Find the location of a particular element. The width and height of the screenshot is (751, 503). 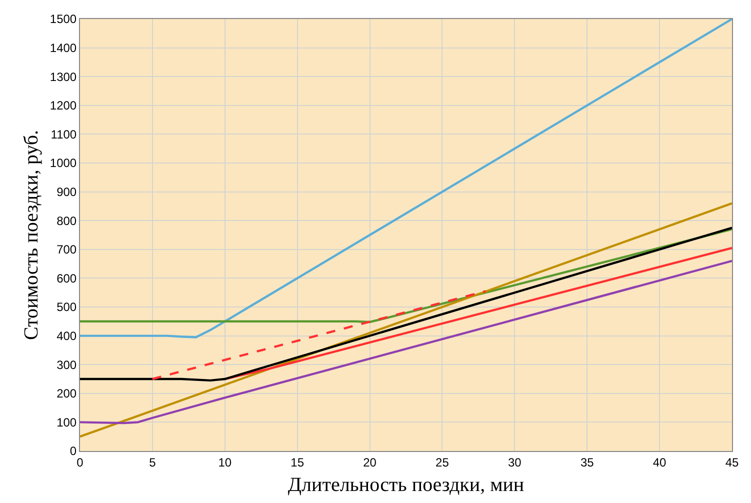

y-tick-label: 800 is located at coordinates (66, 221).